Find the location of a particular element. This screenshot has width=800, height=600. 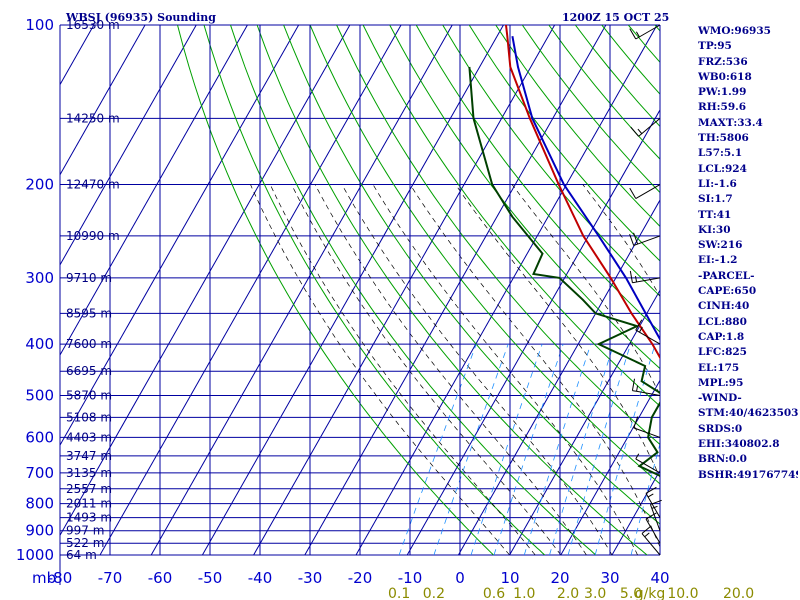

station-title: WBSJ (96935) Sounding is located at coordinates (140, 17).